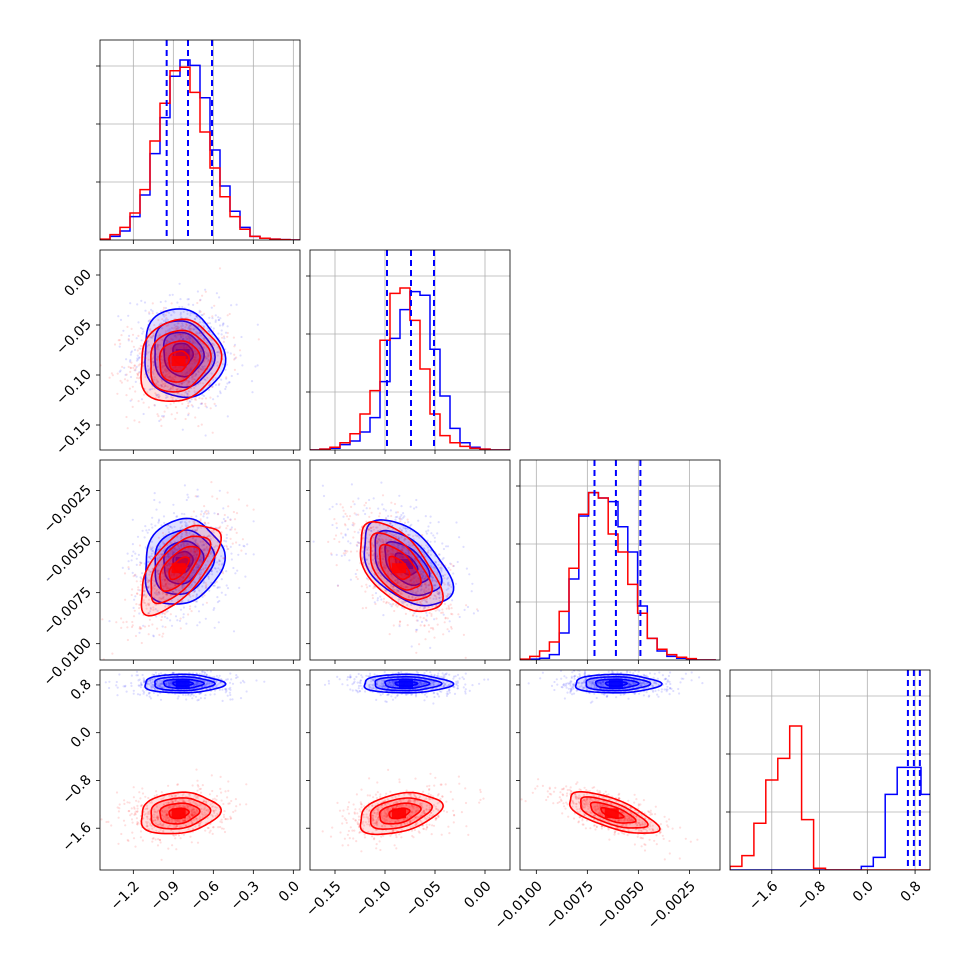  What do you see at coordinates (68, 611) in the screenshot?
I see `y-tick-label: −0.0075` at bounding box center [68, 611].